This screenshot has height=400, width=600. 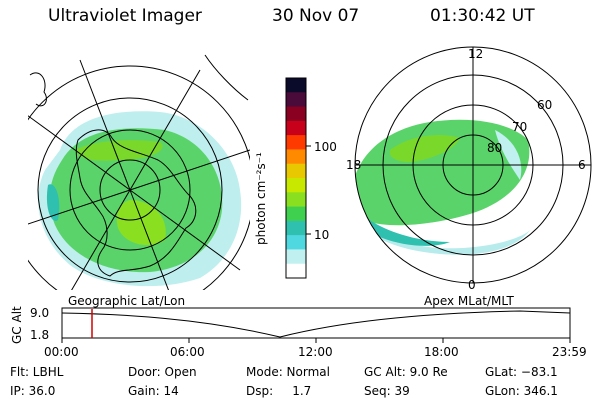 What do you see at coordinates (125, 16) in the screenshot?
I see `instrument-title: Ultraviolet Imager` at bounding box center [125, 16].